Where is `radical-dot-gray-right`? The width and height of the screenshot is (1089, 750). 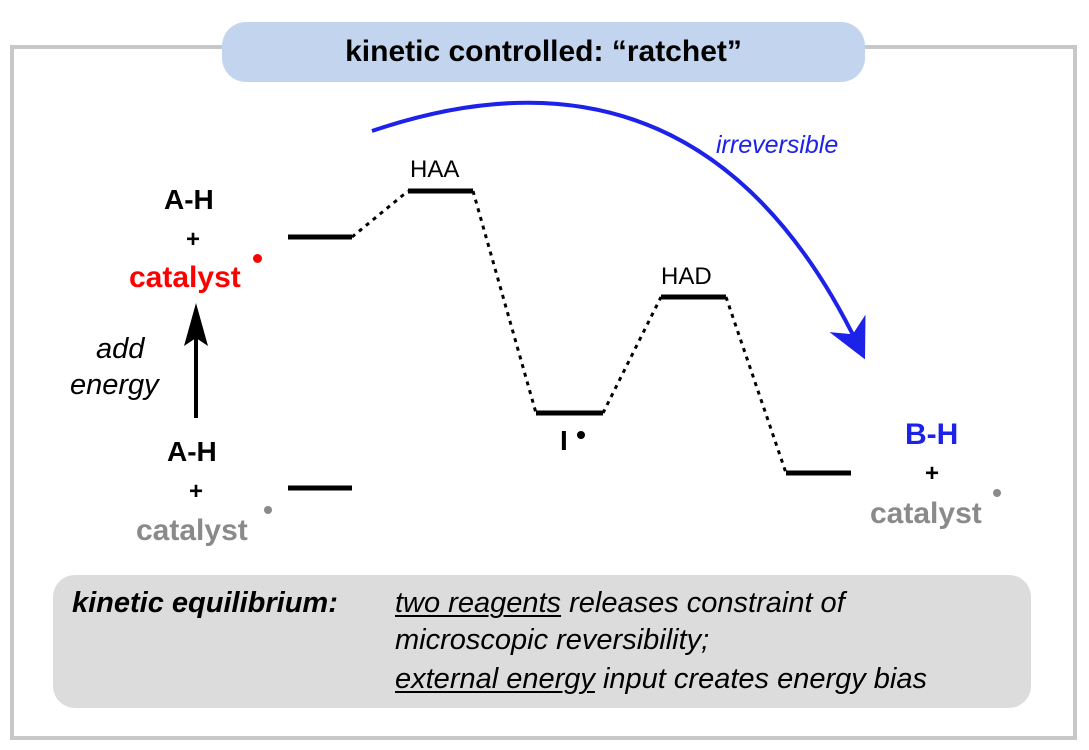
radical-dot-gray-right is located at coordinates (997, 493).